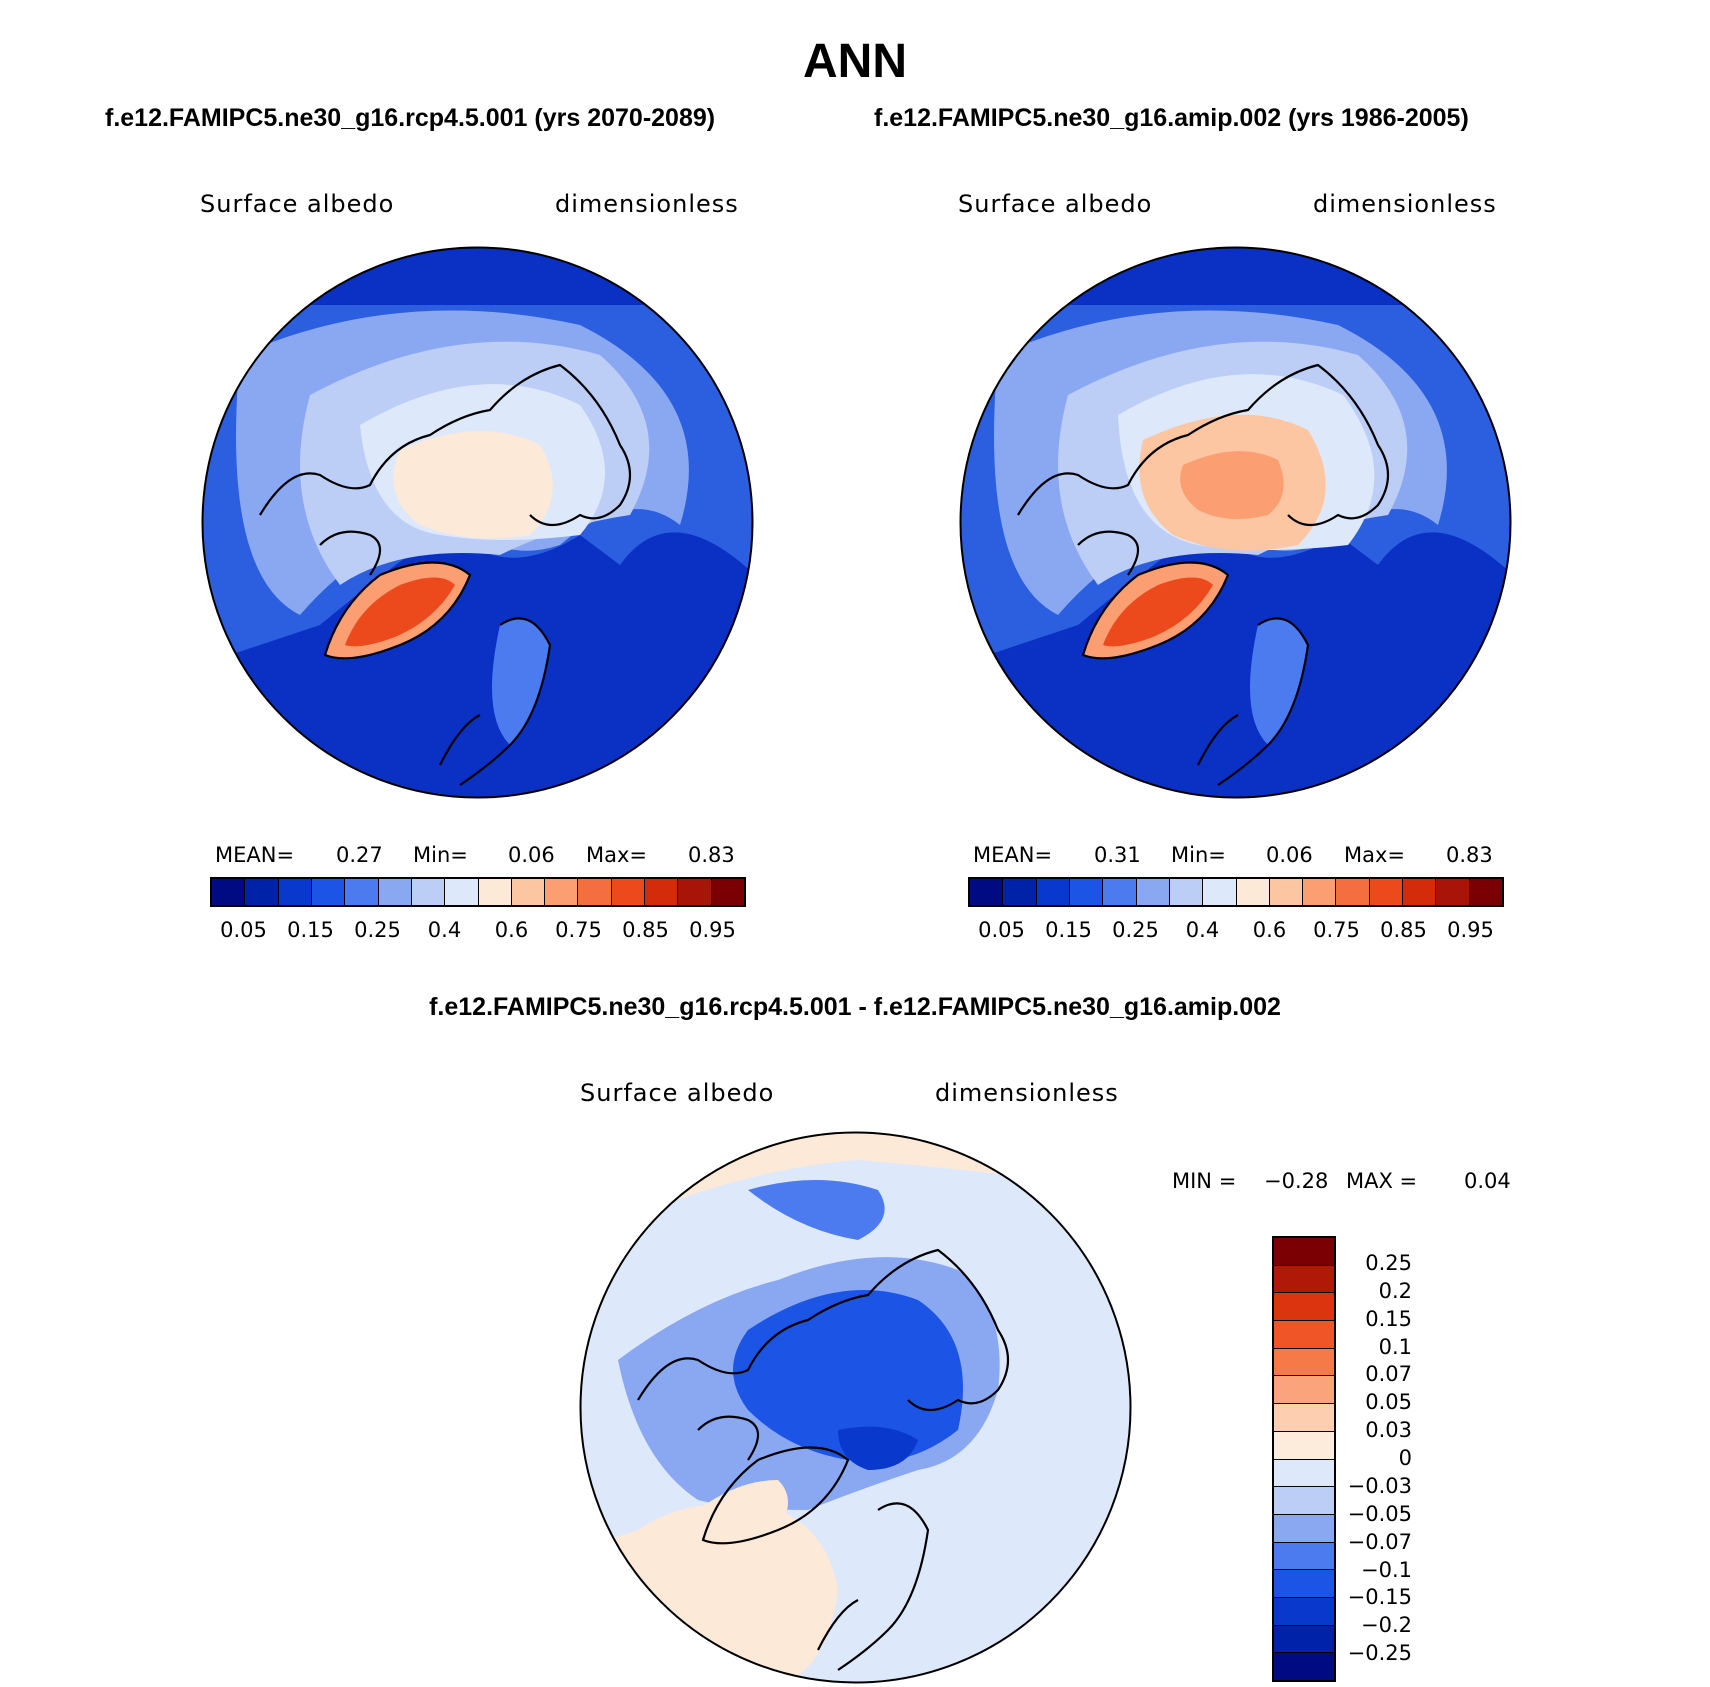 This screenshot has width=1710, height=1687. What do you see at coordinates (1395, 1290) in the screenshot?
I see `colorbar-tick-label: 0.2` at bounding box center [1395, 1290].